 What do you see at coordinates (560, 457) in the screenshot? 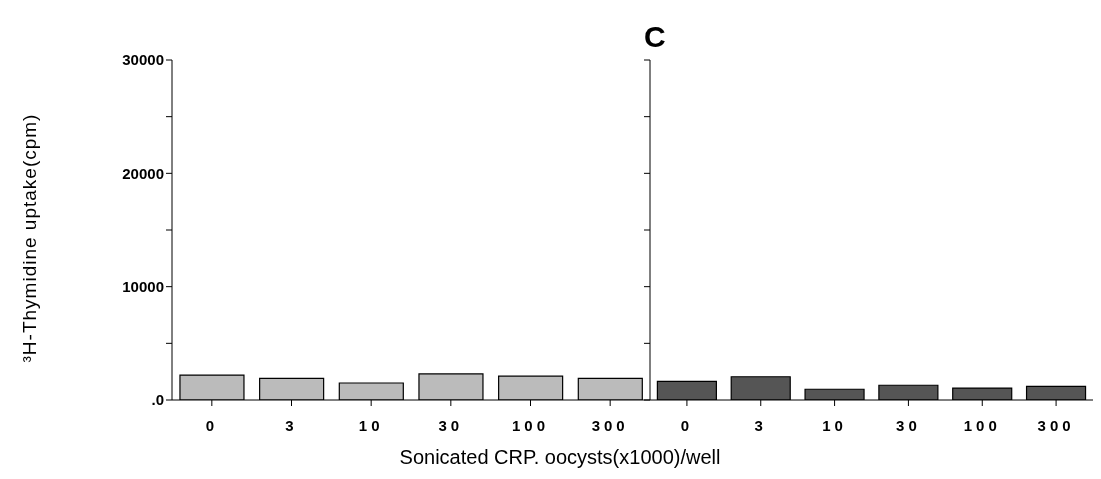
I see `x-axis-title: Sonicated CRP. oocysts(x1000)/well` at bounding box center [560, 457].